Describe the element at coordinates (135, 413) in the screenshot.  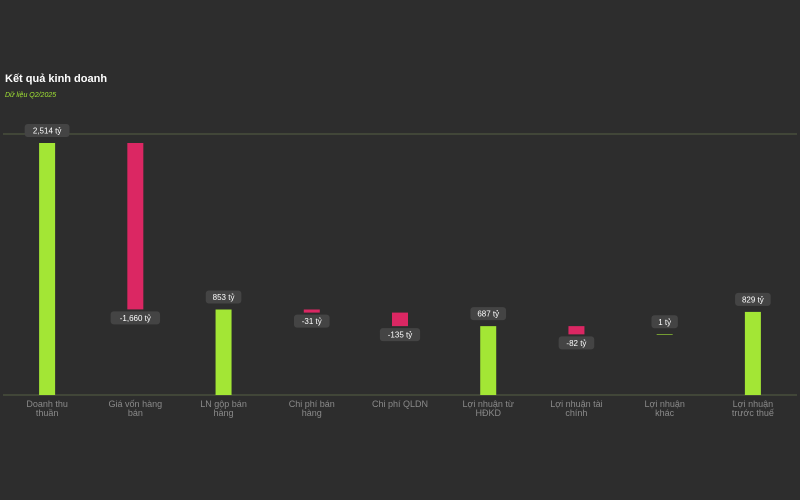
I see `category-label: bán` at that location.